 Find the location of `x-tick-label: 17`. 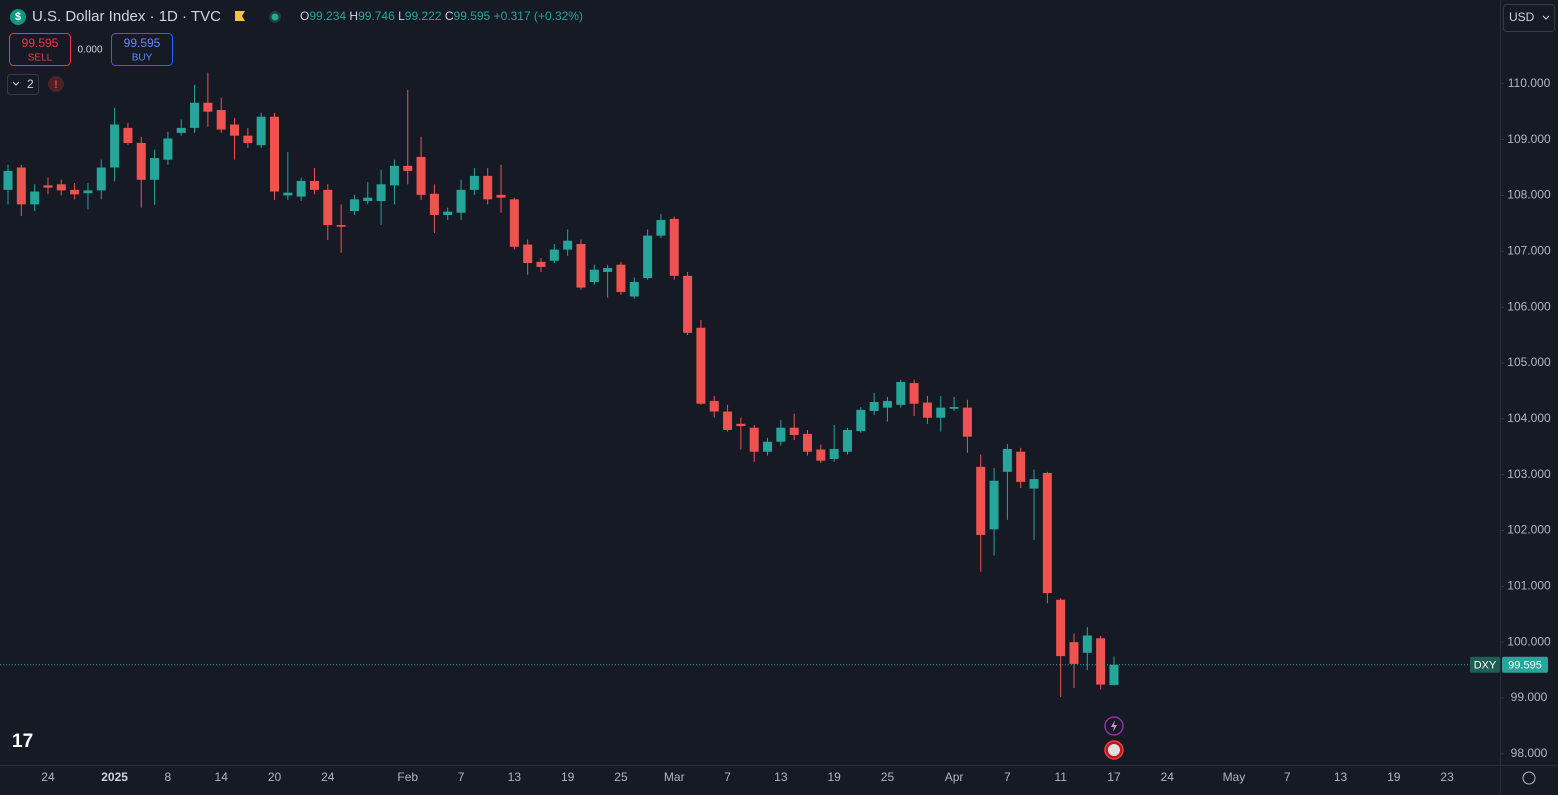

x-tick-label: 17 is located at coordinates (1114, 777).